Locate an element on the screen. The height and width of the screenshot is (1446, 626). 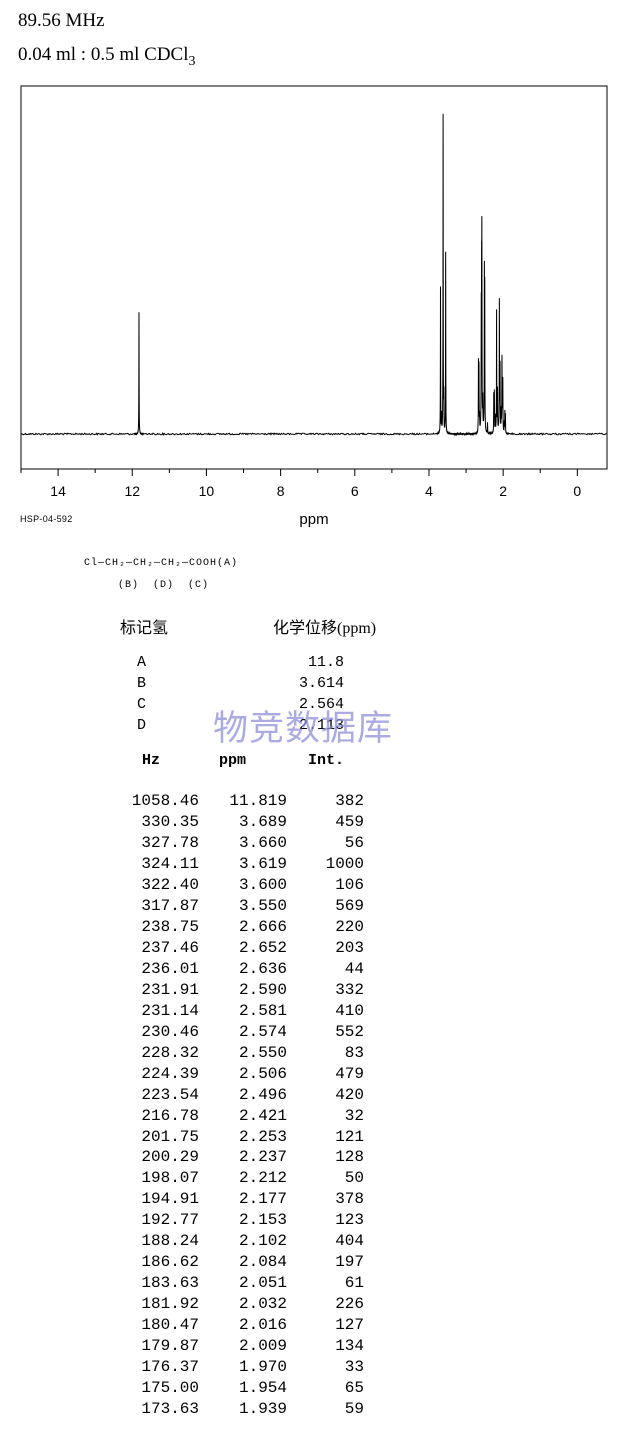
peak-hz: 231.91 is located at coordinates (170, 990).